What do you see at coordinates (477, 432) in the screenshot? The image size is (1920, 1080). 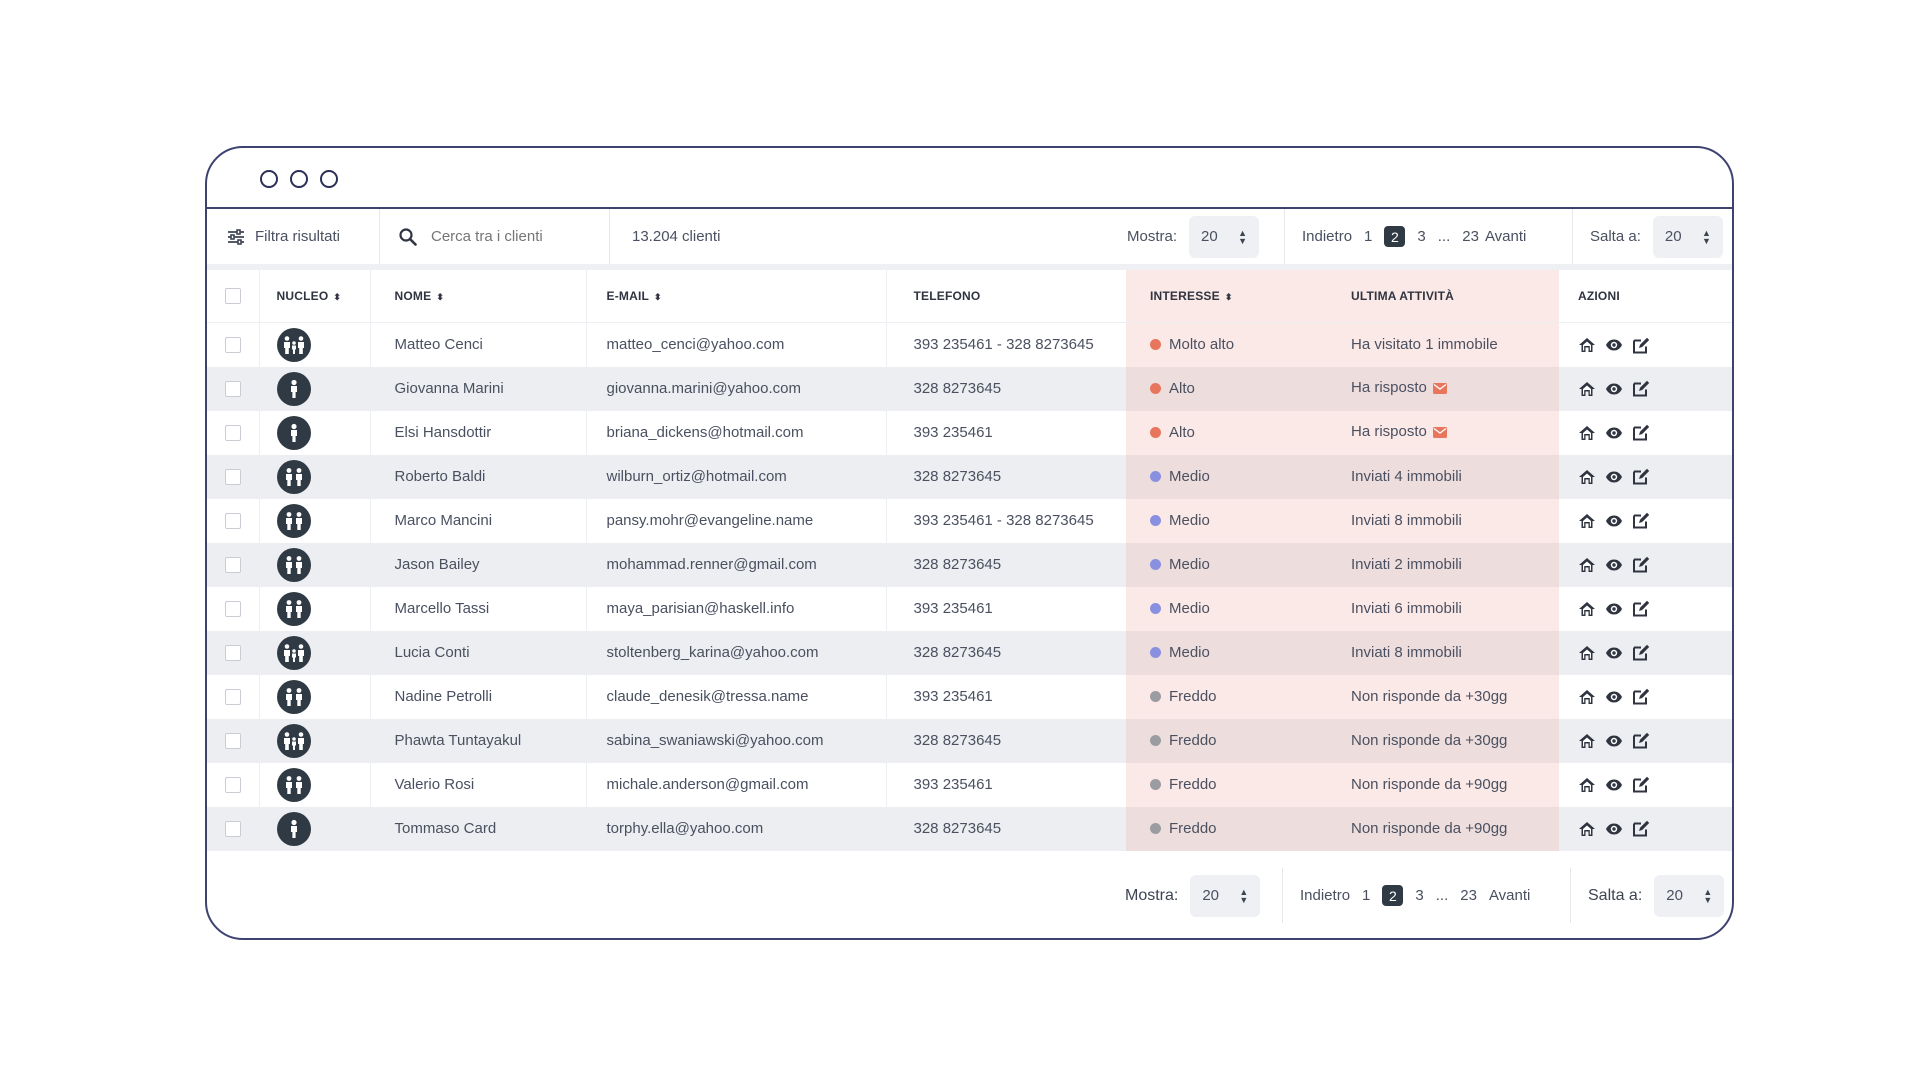 I see `client-name: Elsi Hansdottir` at bounding box center [477, 432].